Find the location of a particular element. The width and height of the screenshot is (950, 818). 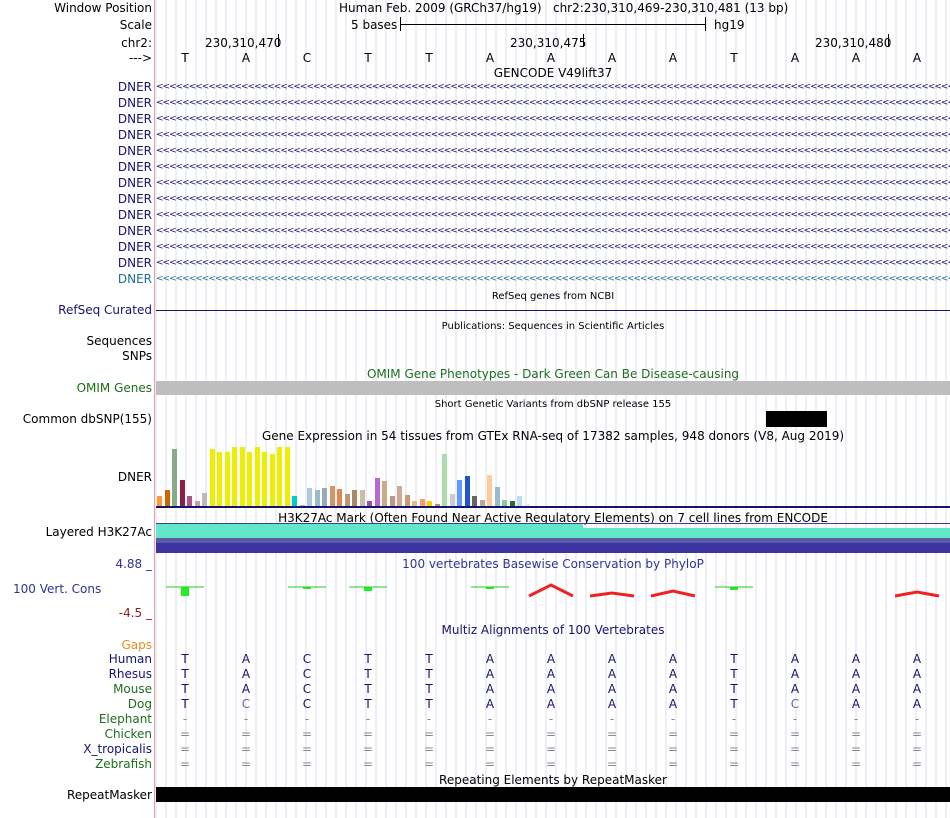

multiz-species-label: Dog is located at coordinates (139, 704).